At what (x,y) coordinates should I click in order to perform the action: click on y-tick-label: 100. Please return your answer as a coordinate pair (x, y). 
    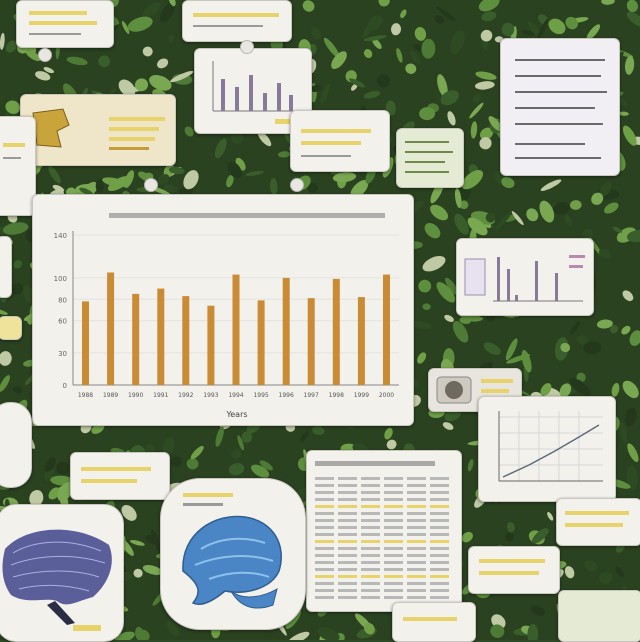
    Looking at the image, I should click on (60, 279).